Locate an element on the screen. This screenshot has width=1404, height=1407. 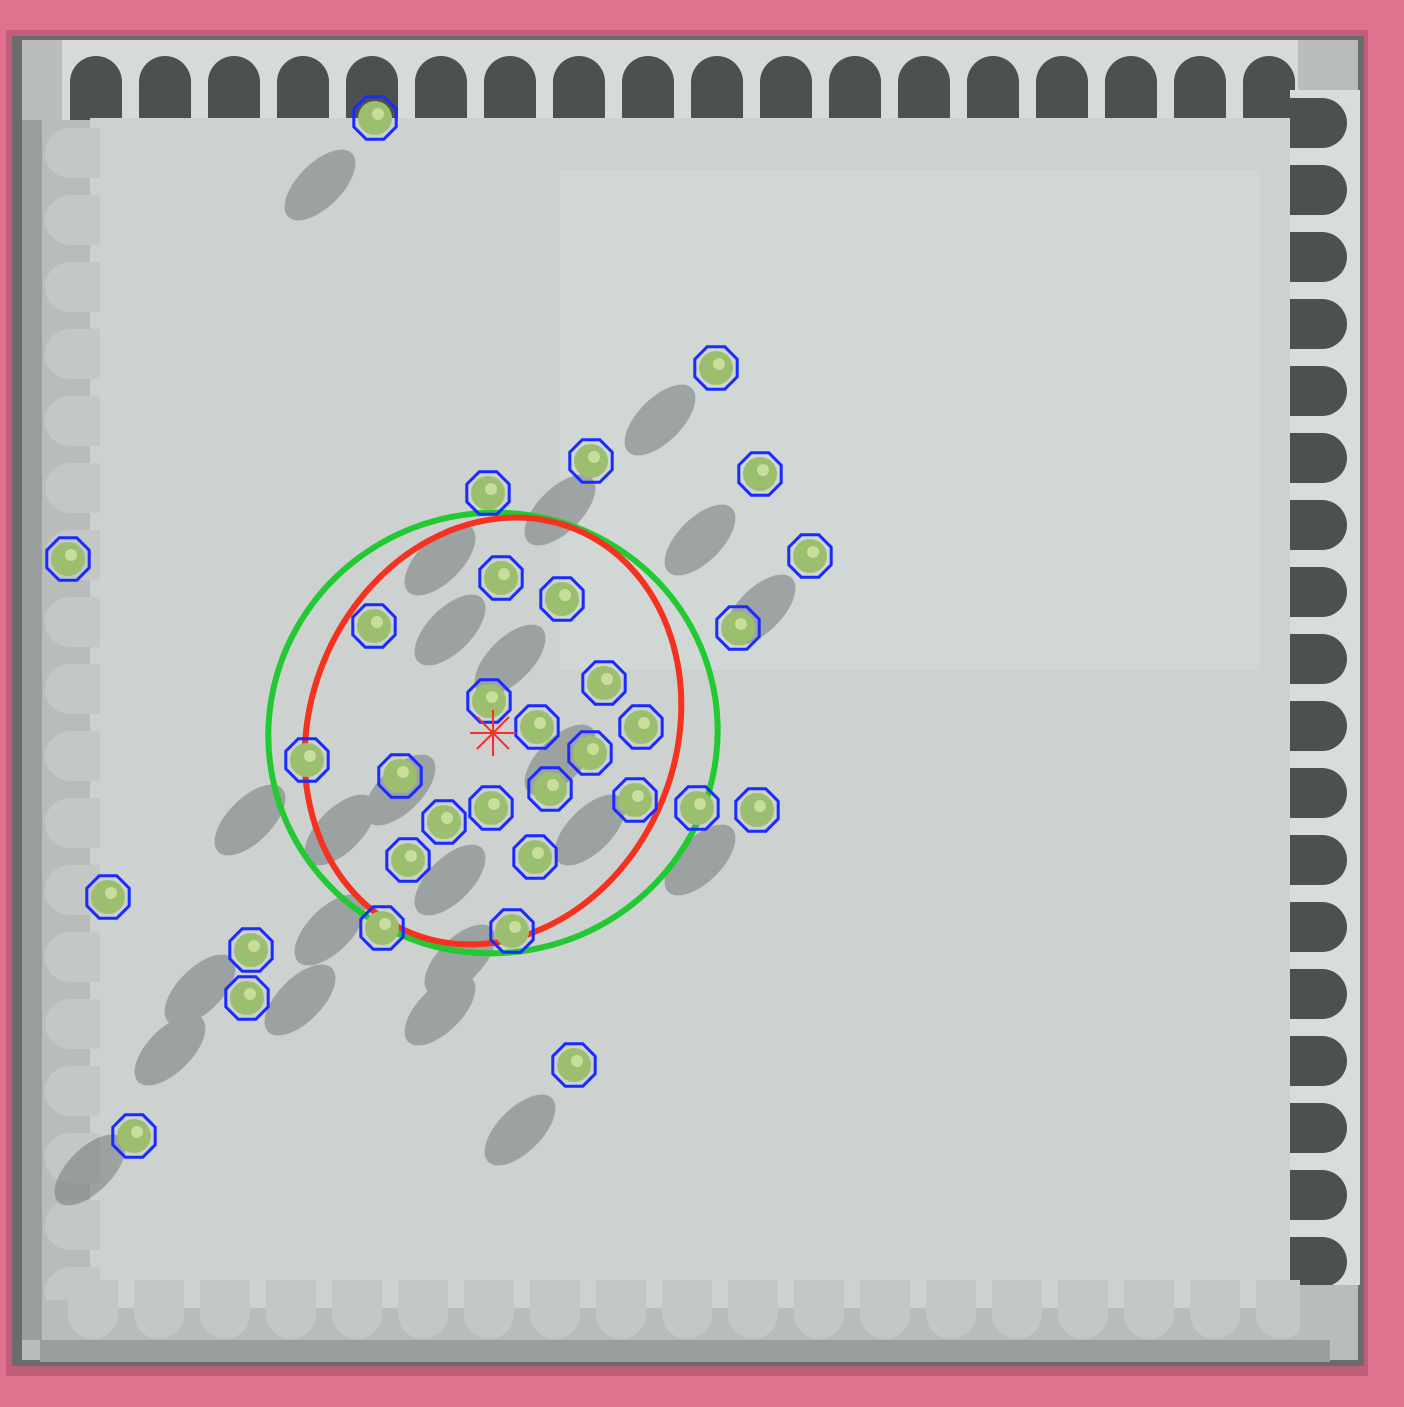
left-scallop-strip is located at coordinates (70, 710).